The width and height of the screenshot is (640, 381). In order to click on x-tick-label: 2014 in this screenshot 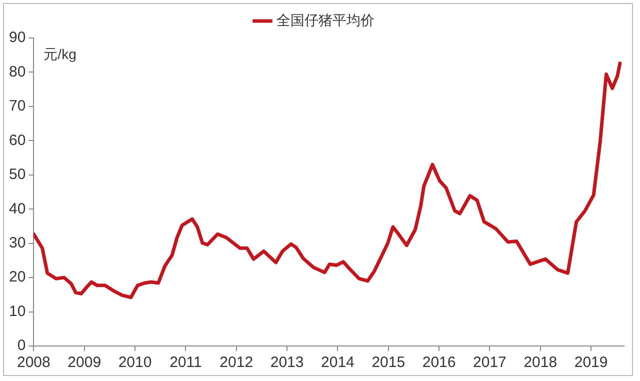, I will do `click(337, 363)`.